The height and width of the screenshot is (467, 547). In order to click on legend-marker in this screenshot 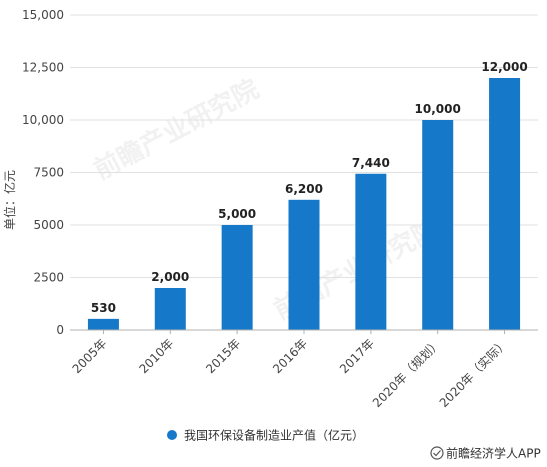, I will do `click(172, 435)`.